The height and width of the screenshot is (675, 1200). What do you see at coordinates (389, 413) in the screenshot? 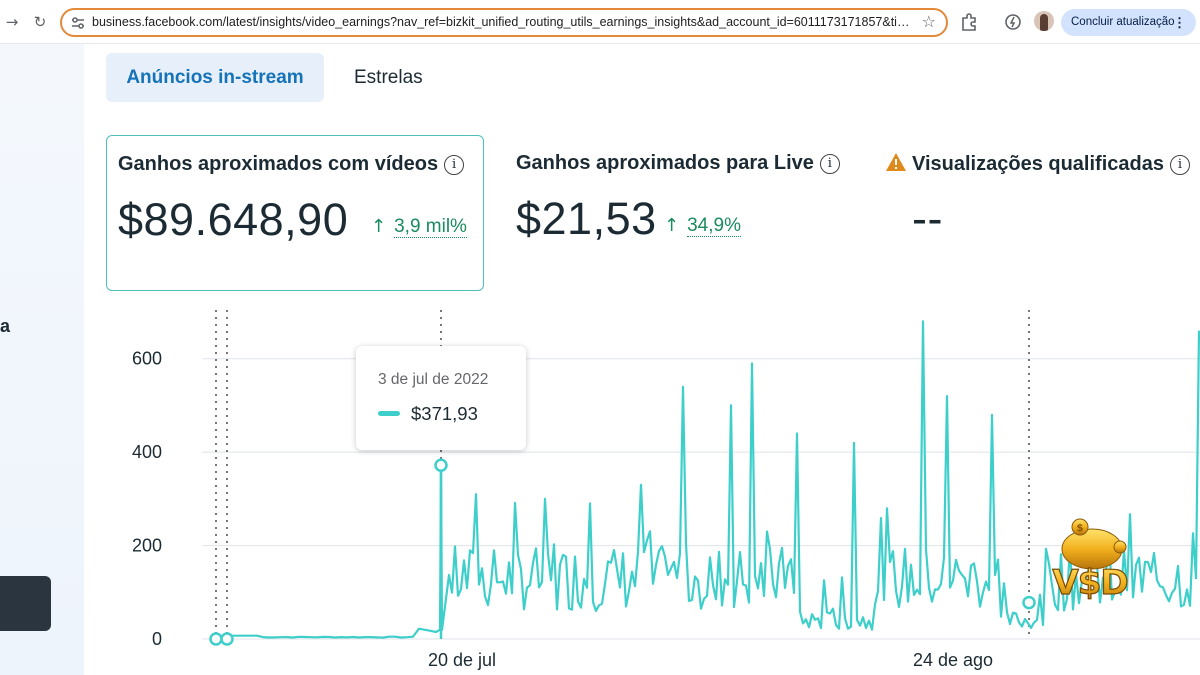
I see `tooltip-series-swatch` at bounding box center [389, 413].